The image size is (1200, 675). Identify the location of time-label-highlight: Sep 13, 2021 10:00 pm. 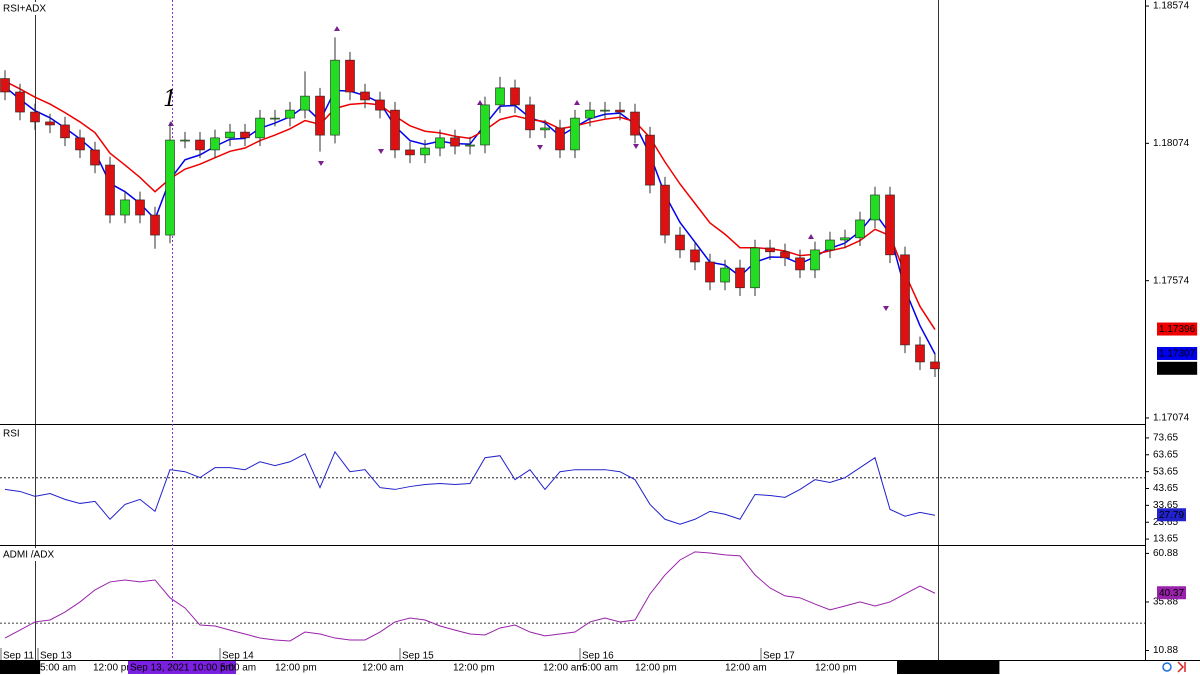
(182, 668).